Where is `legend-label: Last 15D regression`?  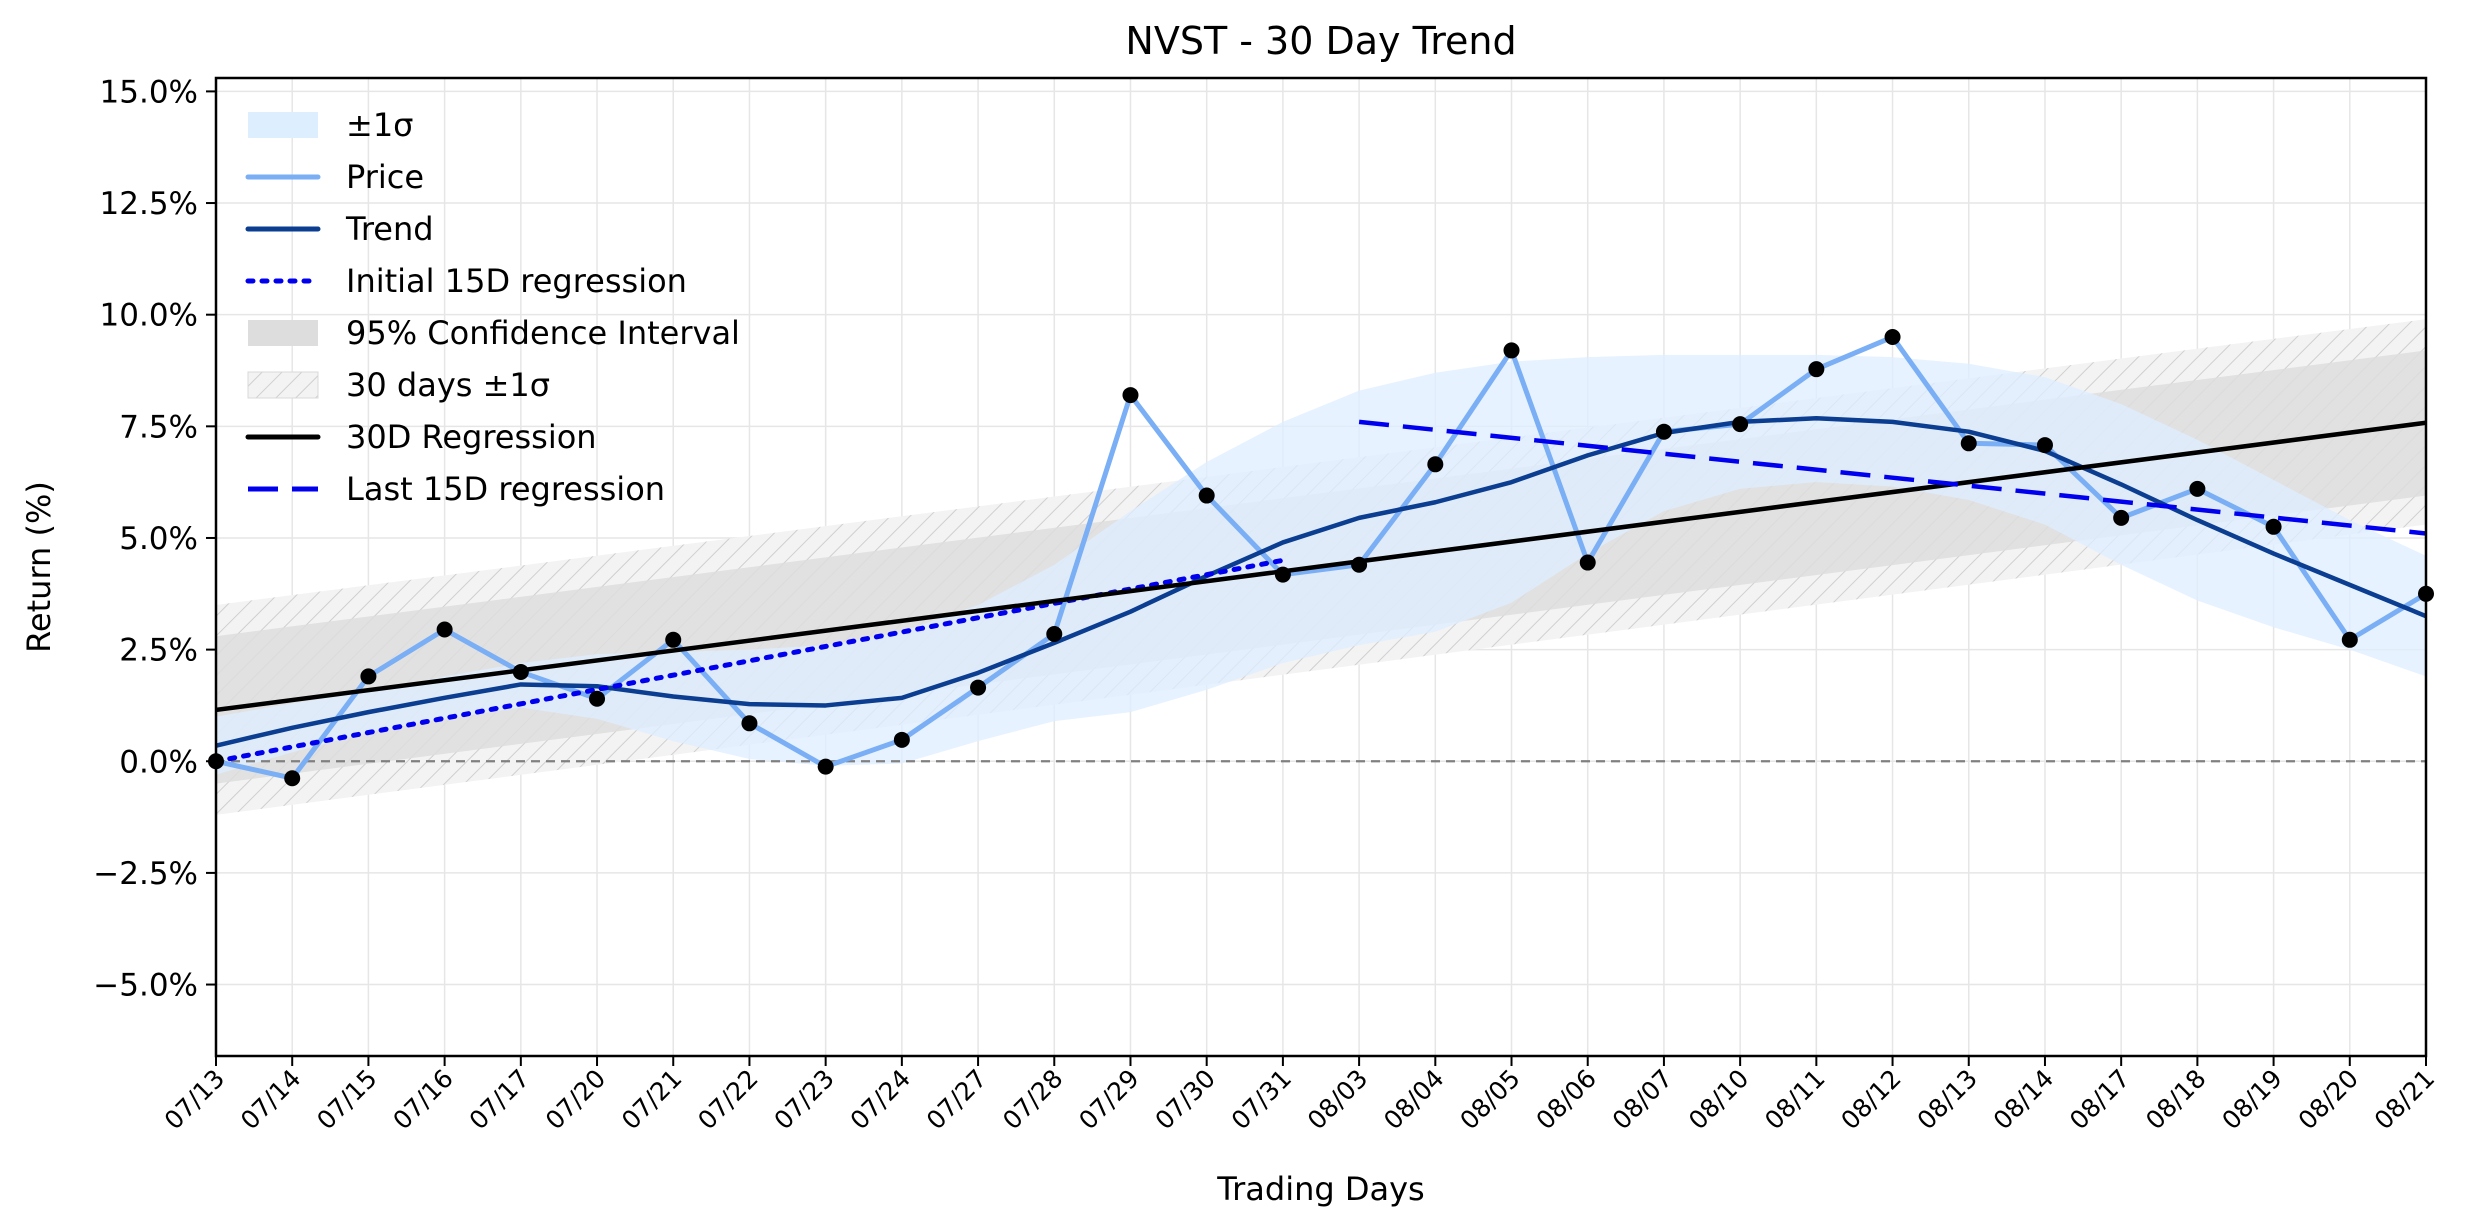 legend-label: Last 15D regression is located at coordinates (505, 489).